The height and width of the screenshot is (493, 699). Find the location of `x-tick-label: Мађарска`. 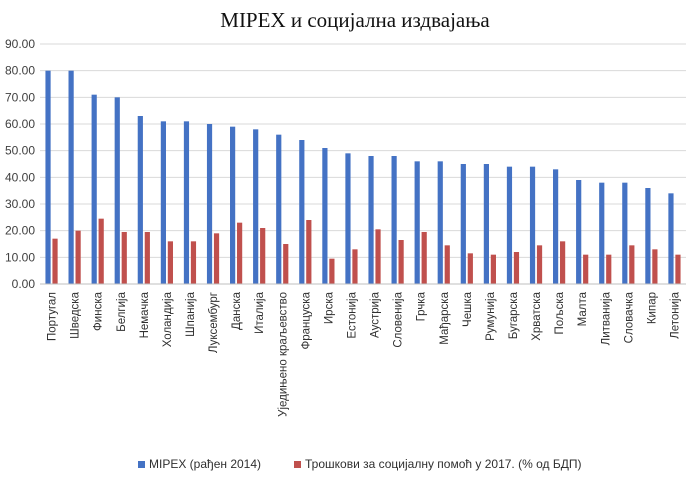

x-tick-label: Мађарска is located at coordinates (445, 317).